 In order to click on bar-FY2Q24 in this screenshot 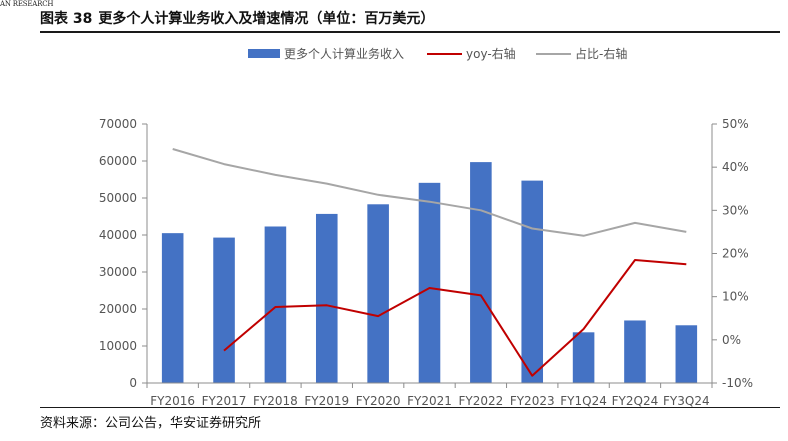, I will do `click(635, 351)`.